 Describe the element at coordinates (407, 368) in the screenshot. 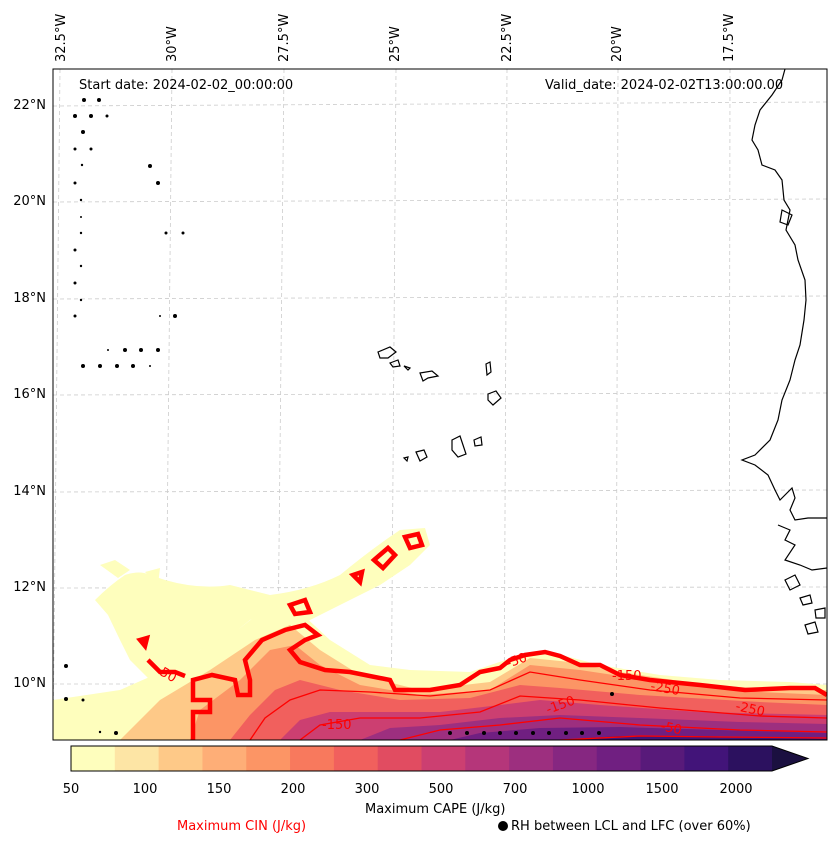

I see `santa-luzia-island` at that location.